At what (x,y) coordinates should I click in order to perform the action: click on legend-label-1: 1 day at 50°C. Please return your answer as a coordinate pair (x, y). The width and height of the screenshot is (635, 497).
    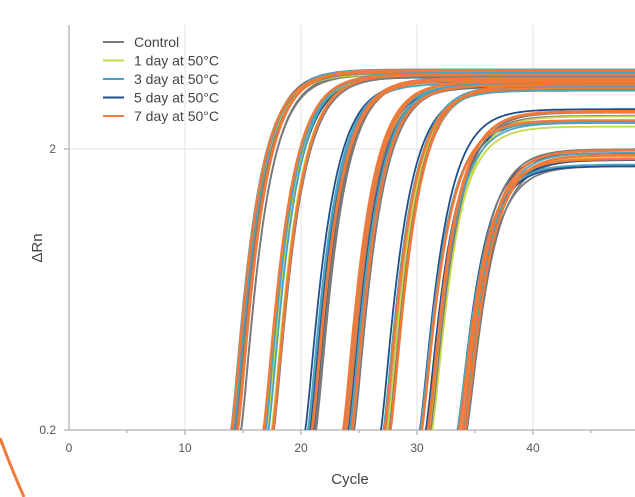
    Looking at the image, I should click on (176, 61).